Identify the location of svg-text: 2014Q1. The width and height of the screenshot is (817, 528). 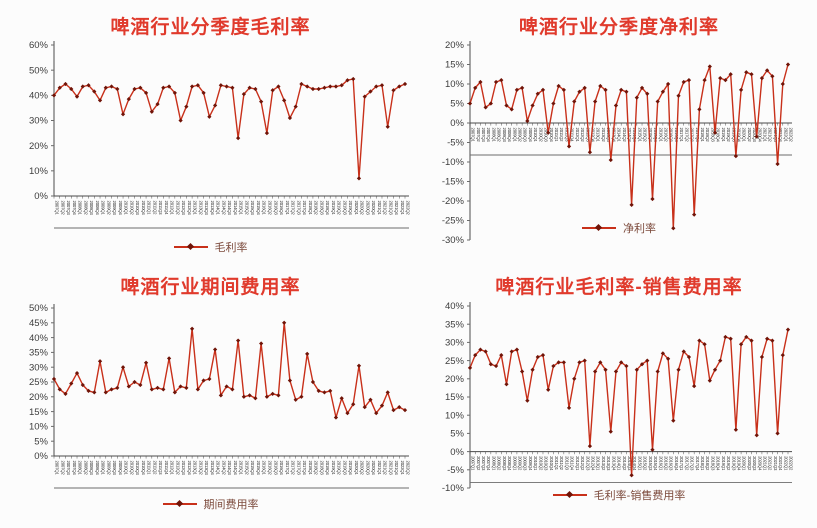
(218, 468).